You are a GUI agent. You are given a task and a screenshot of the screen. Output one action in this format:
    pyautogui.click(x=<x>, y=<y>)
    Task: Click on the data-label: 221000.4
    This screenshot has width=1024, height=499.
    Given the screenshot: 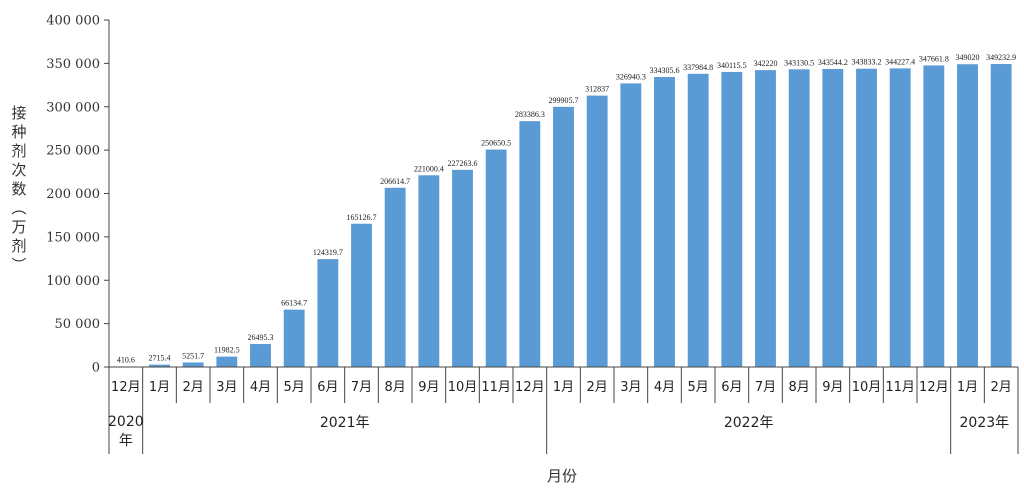 What is the action you would take?
    pyautogui.click(x=429, y=168)
    